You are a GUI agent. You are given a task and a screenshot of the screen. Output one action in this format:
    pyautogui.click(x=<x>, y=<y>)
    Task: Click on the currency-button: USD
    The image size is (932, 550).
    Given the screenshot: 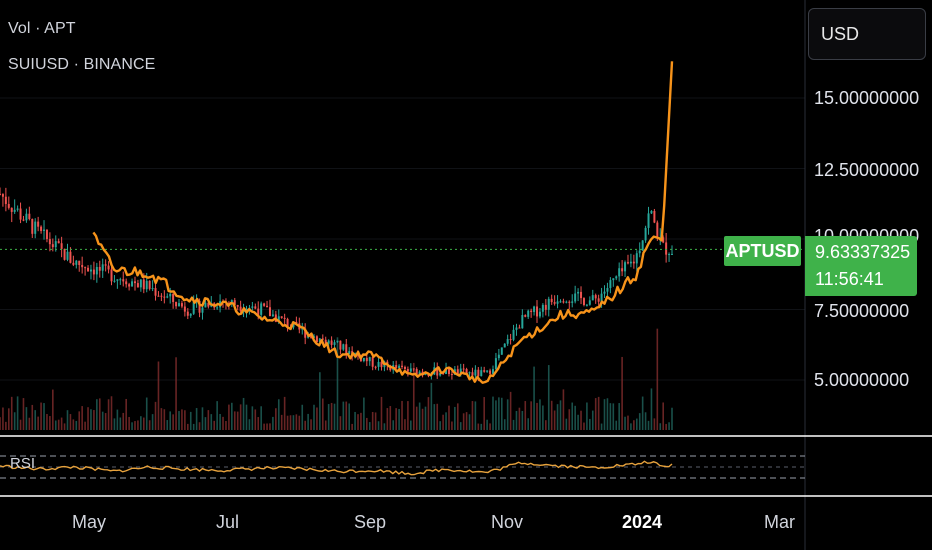 What is the action you would take?
    pyautogui.click(x=867, y=34)
    